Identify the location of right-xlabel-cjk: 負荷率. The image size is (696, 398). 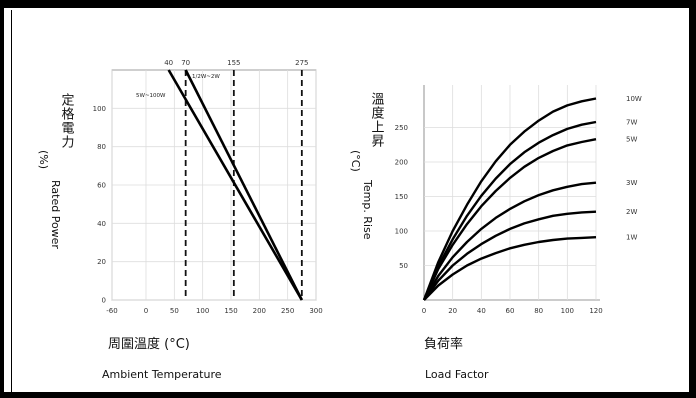
(443, 344).